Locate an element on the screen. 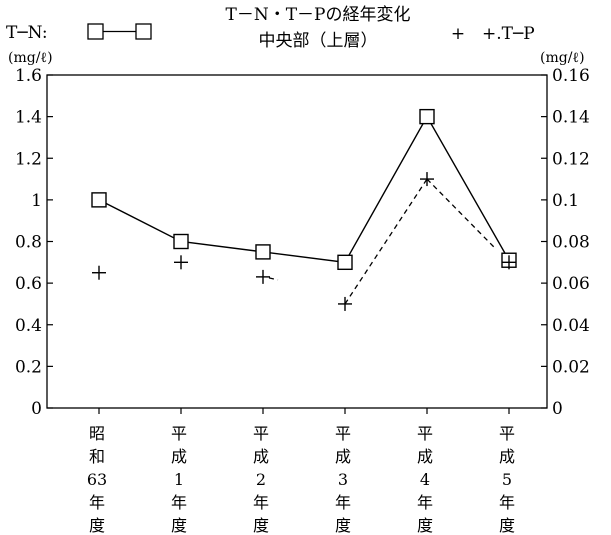 The width and height of the screenshot is (611, 535). left-tick-label-0: 0 is located at coordinates (36, 409).